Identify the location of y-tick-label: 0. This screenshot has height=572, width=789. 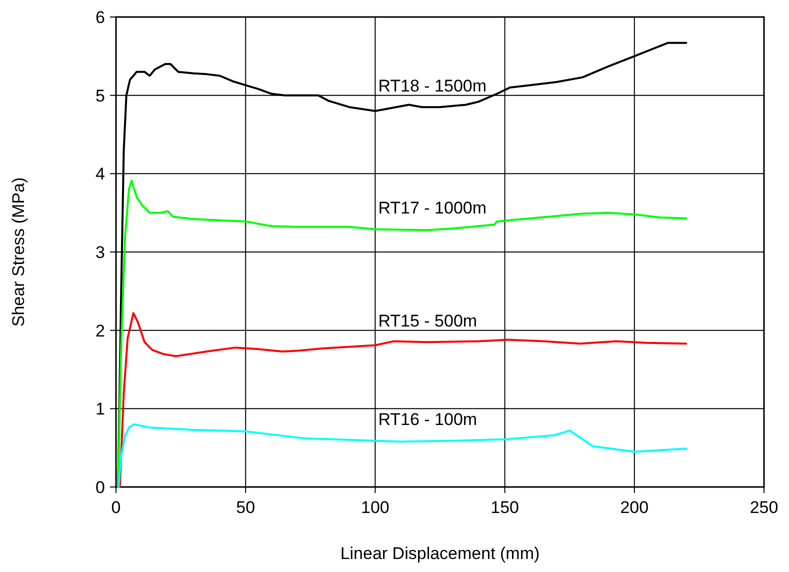
(100, 487).